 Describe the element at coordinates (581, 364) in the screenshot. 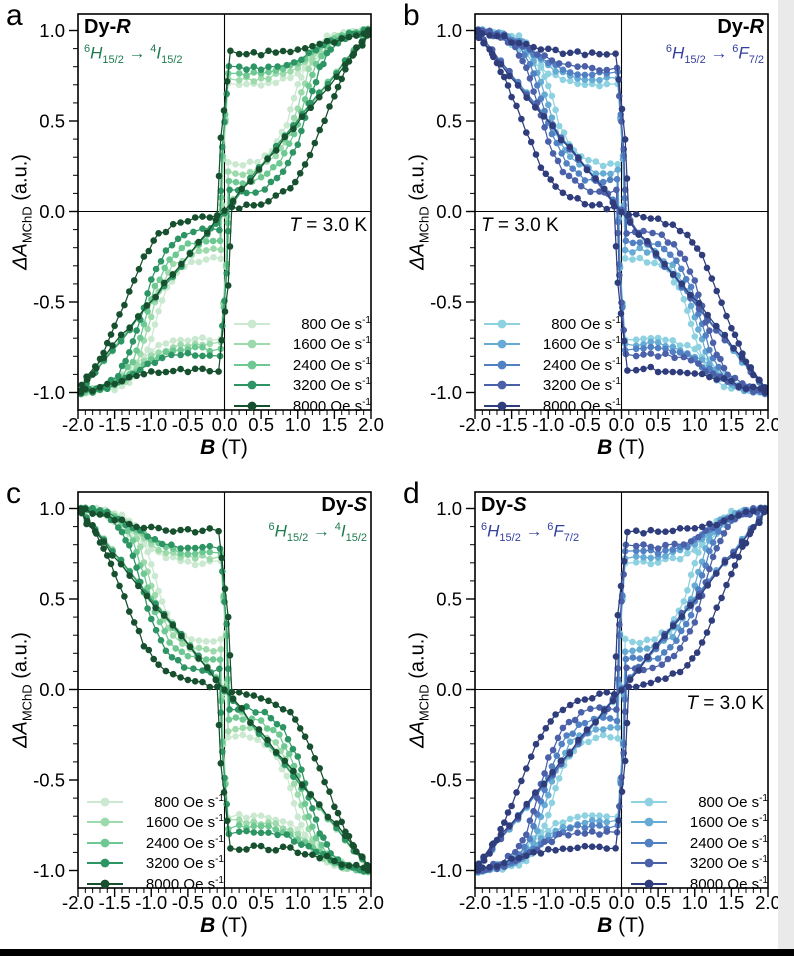

I see `legend-label: 2400 Oe s-1` at that location.